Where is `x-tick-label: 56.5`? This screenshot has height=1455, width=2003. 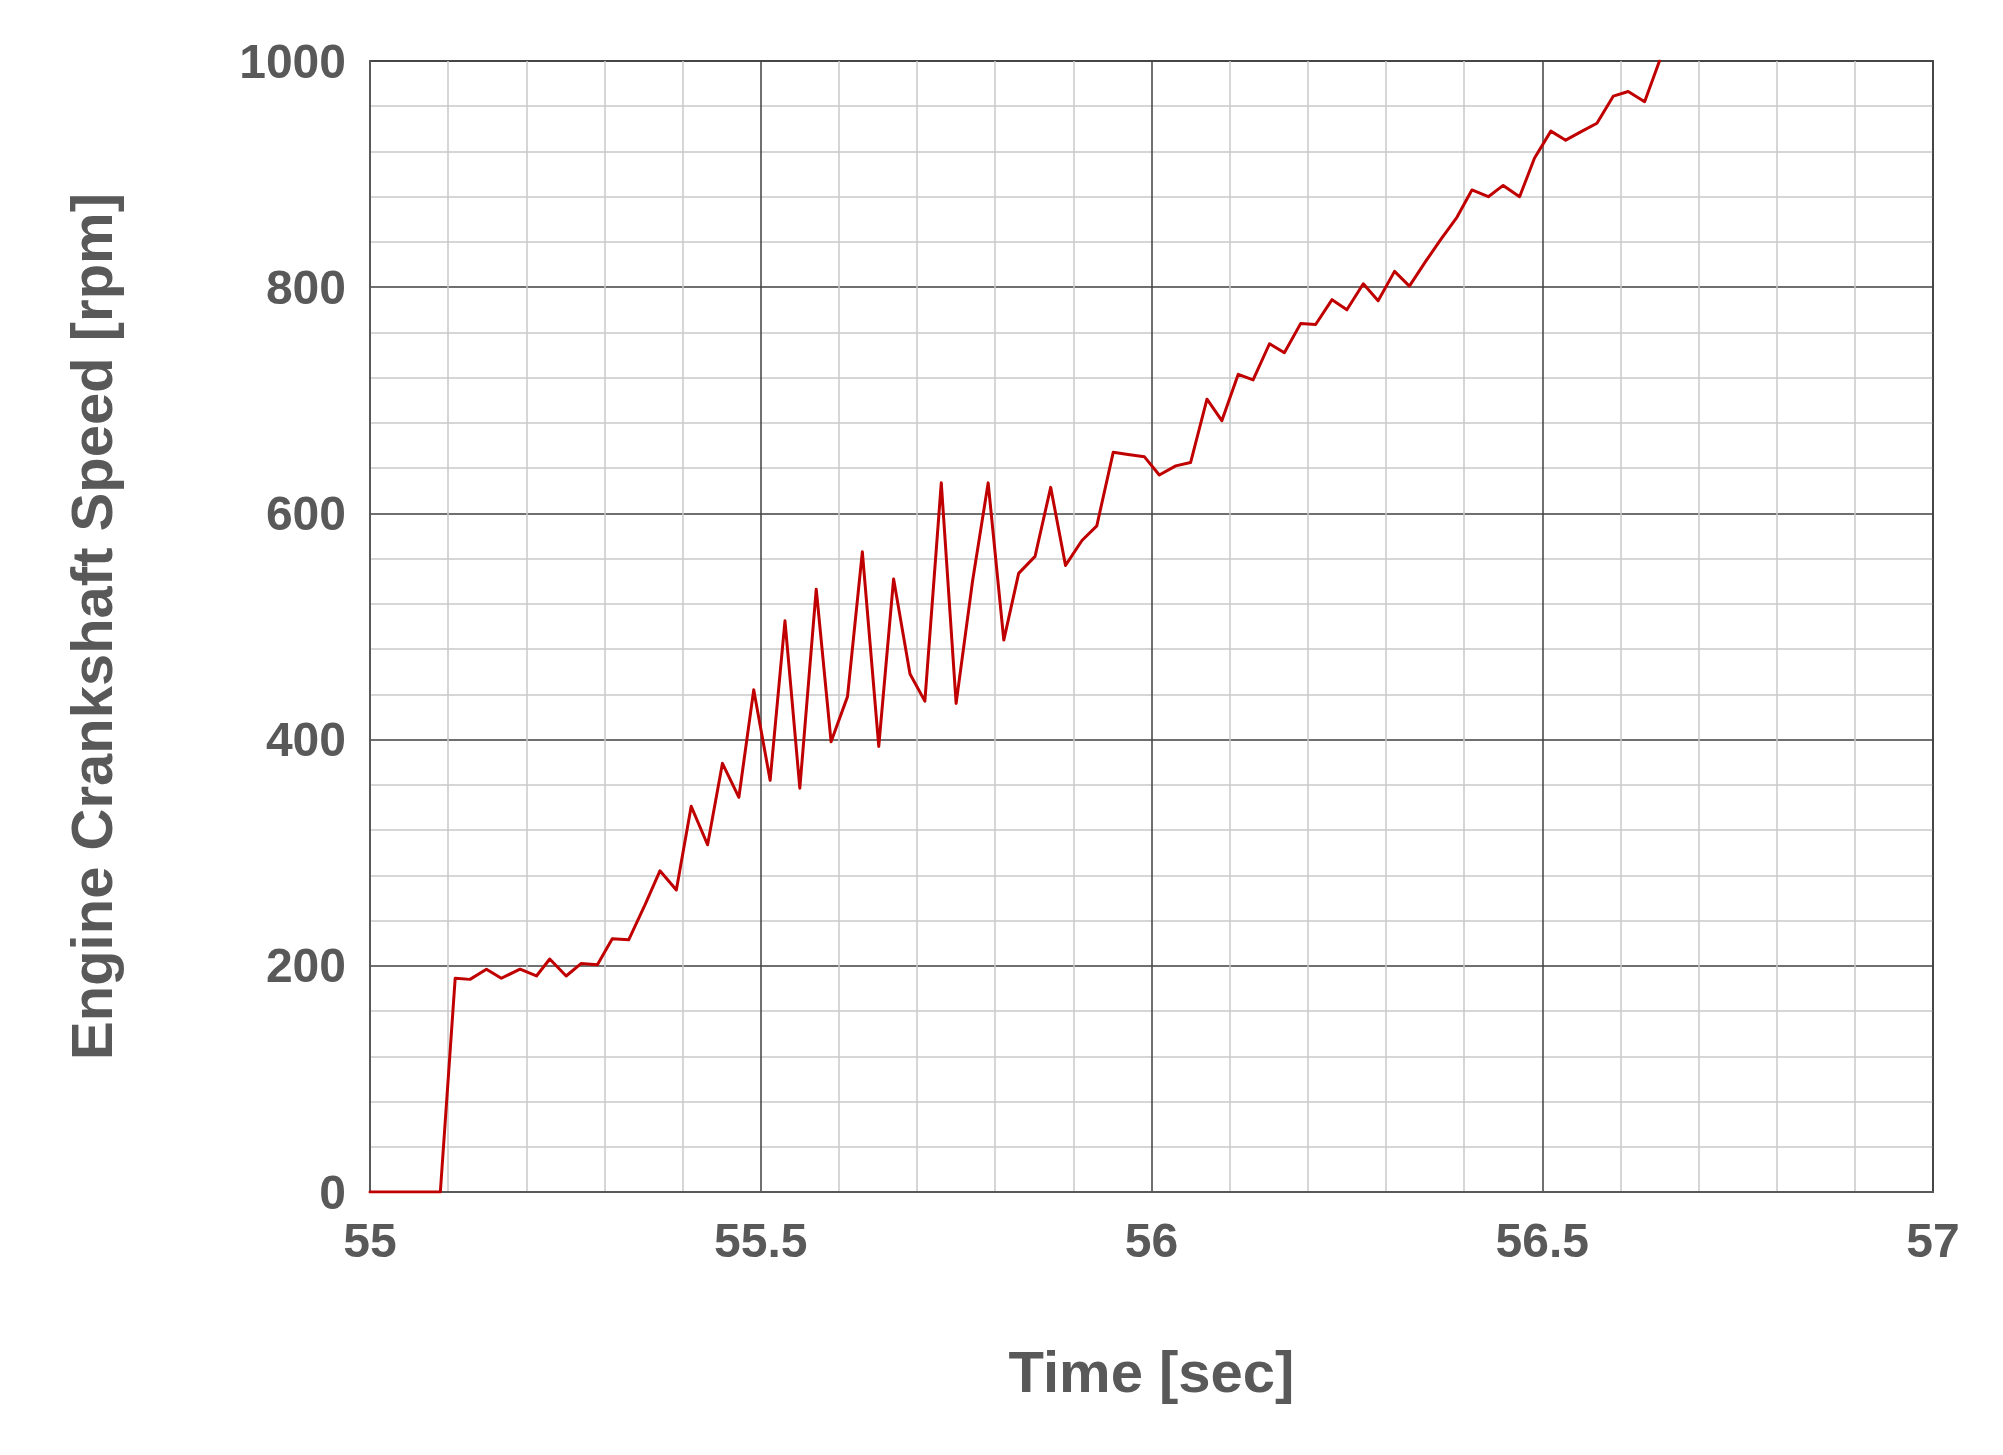 x-tick-label: 56.5 is located at coordinates (1542, 1240).